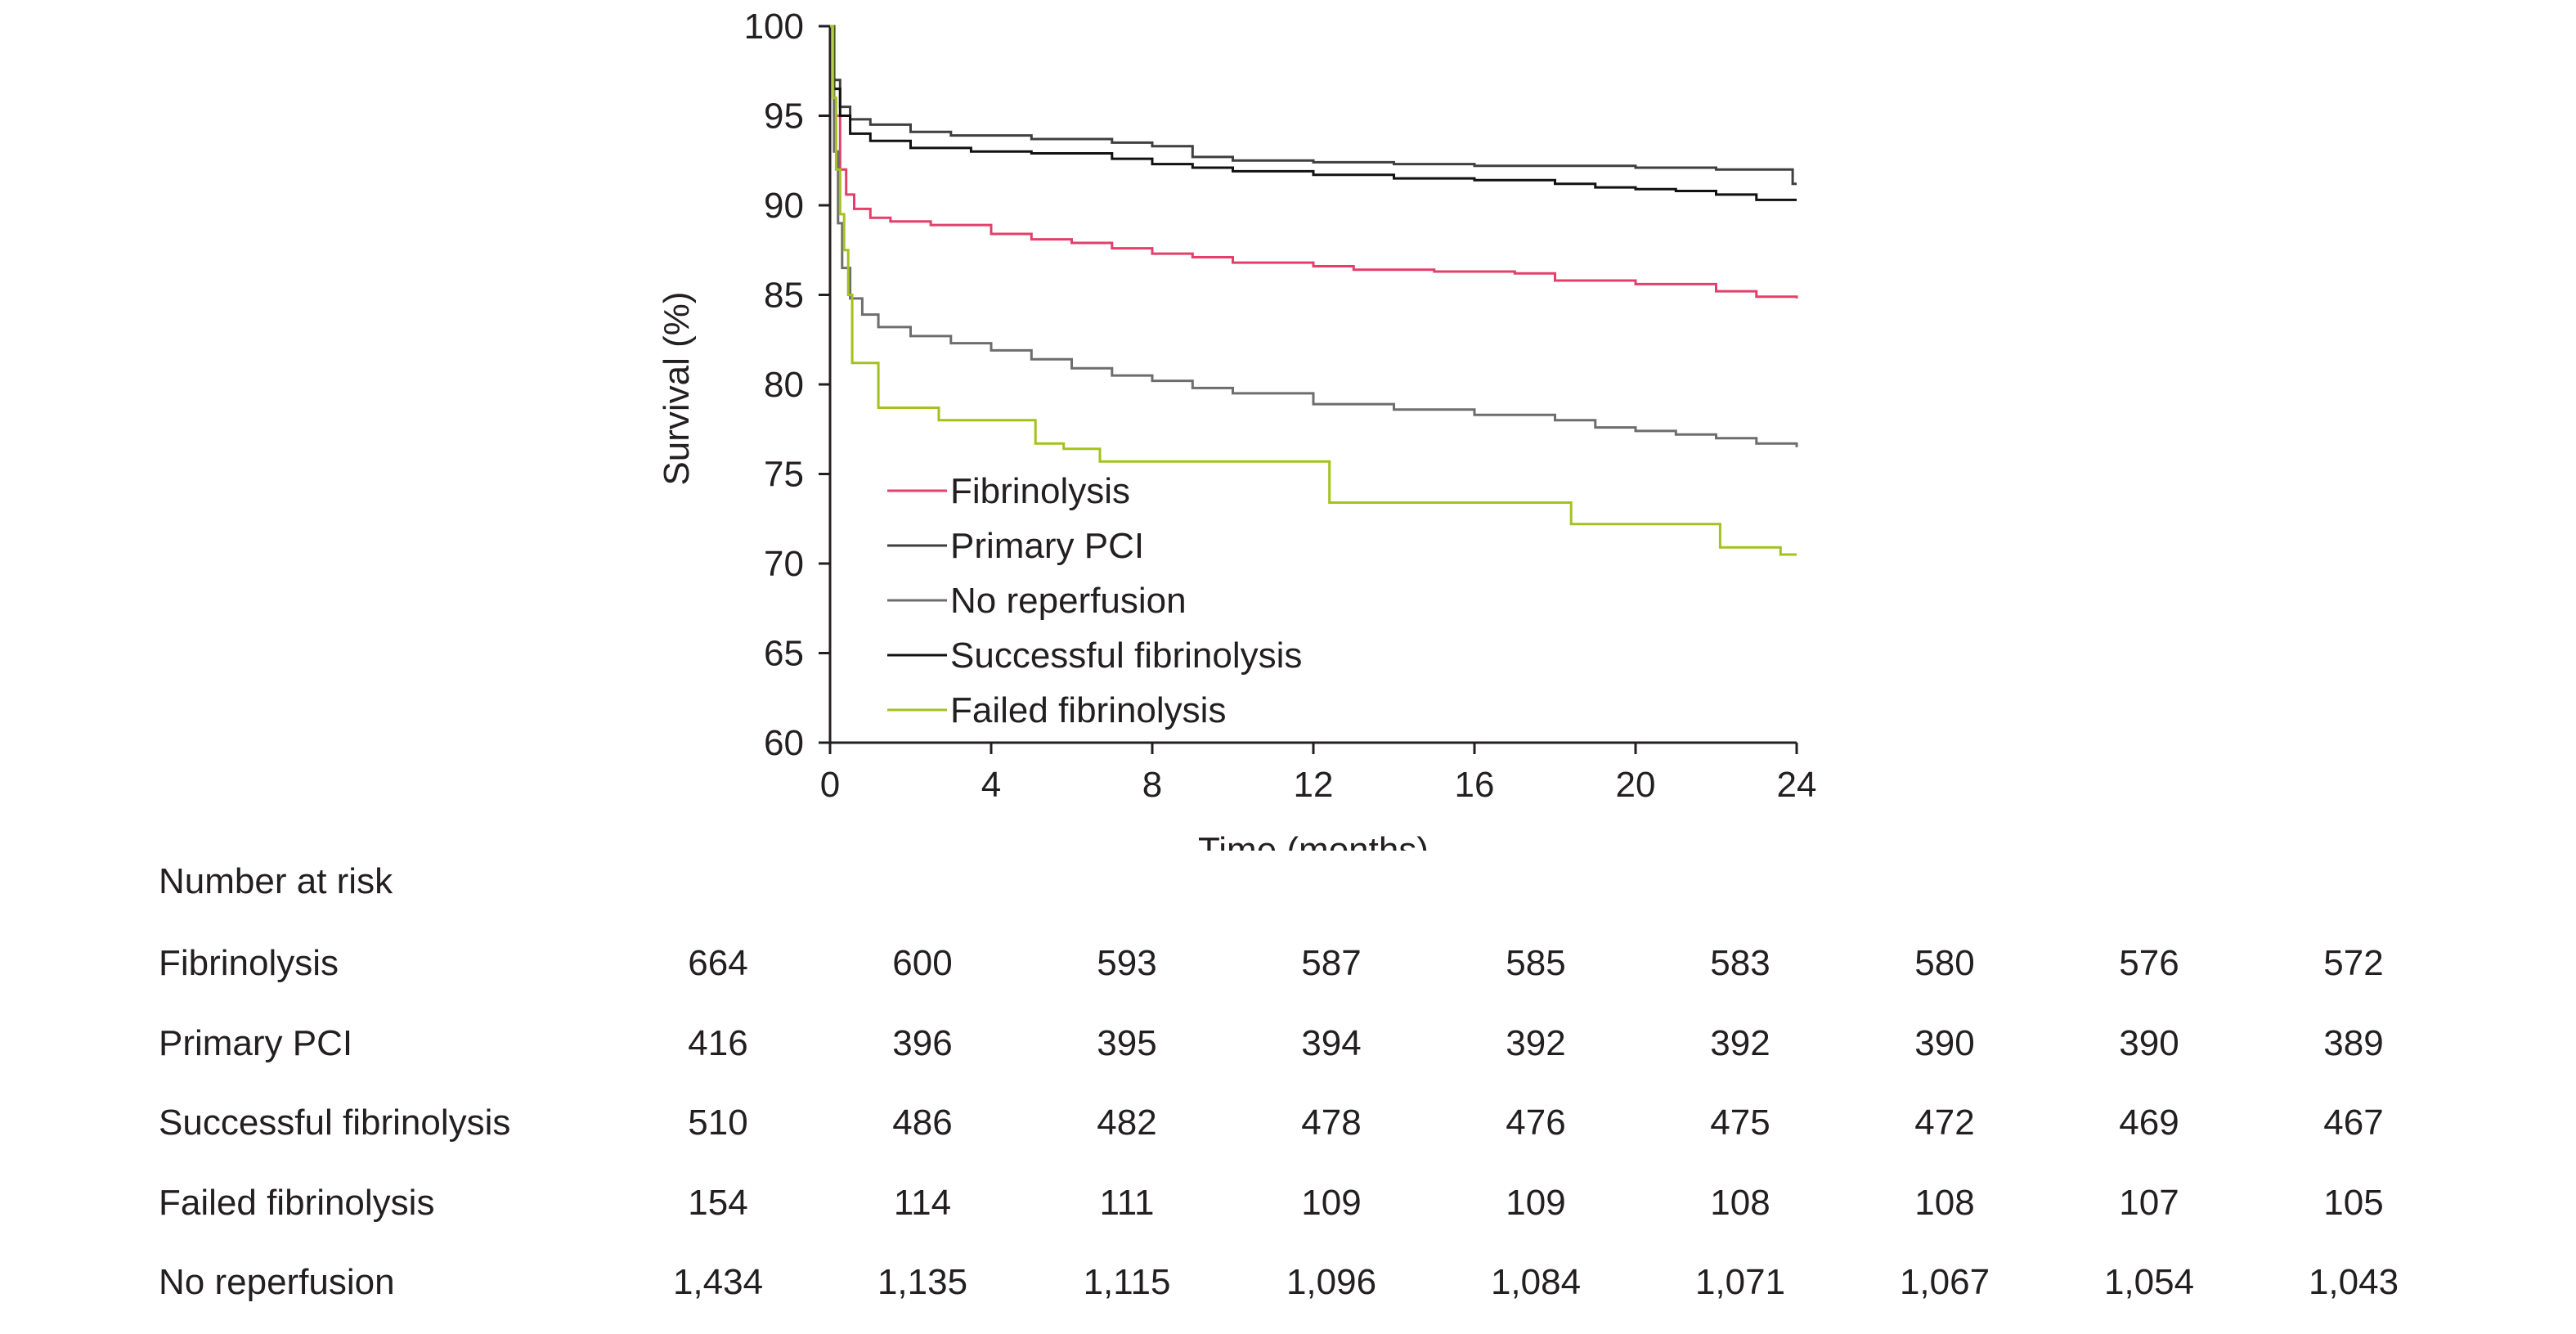 The image size is (2576, 1334). Describe the element at coordinates (1040, 491) in the screenshot. I see `legend-label-fibrinolysis: Fibrinolysis` at that location.